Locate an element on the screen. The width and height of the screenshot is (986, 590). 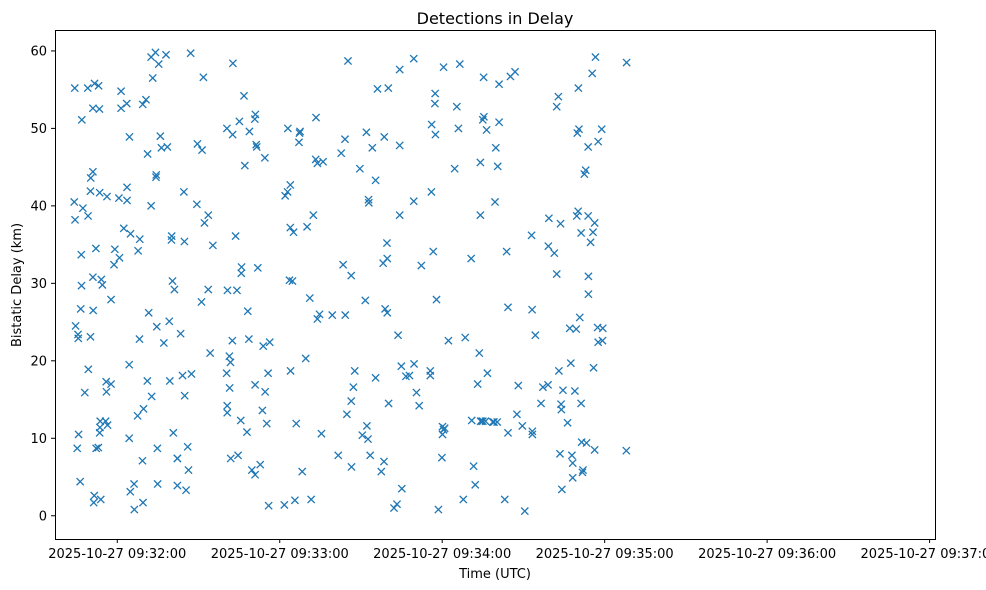
y-tick-label: 30 is located at coordinates (38, 284).